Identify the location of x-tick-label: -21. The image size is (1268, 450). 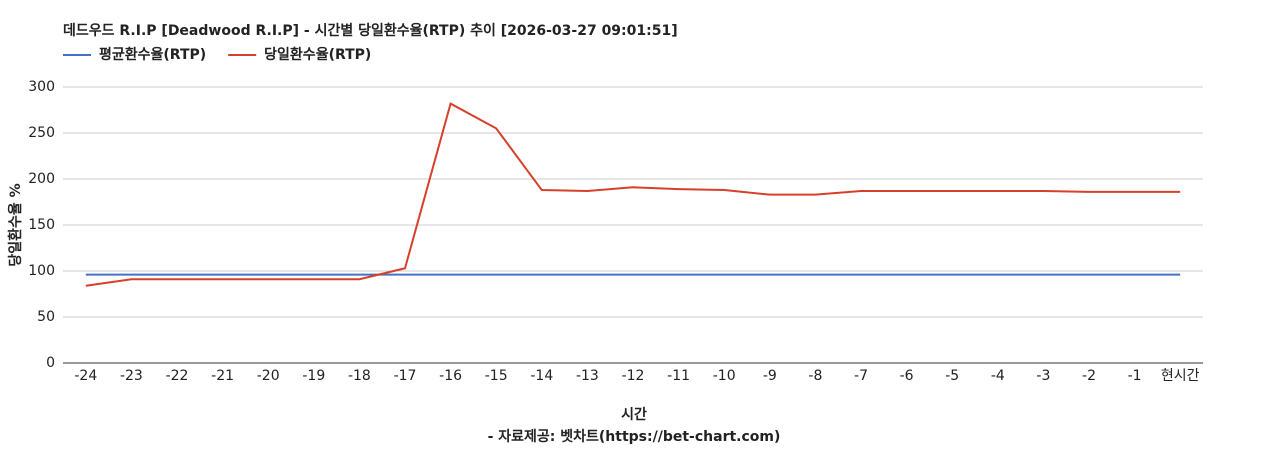
(222, 376).